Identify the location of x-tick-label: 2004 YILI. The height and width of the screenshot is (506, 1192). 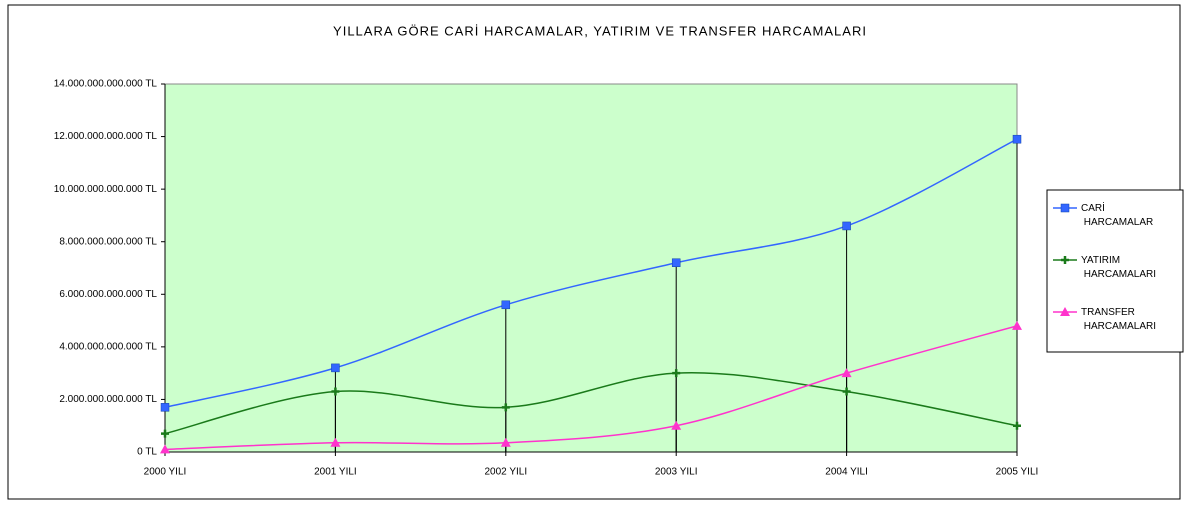
(846, 472).